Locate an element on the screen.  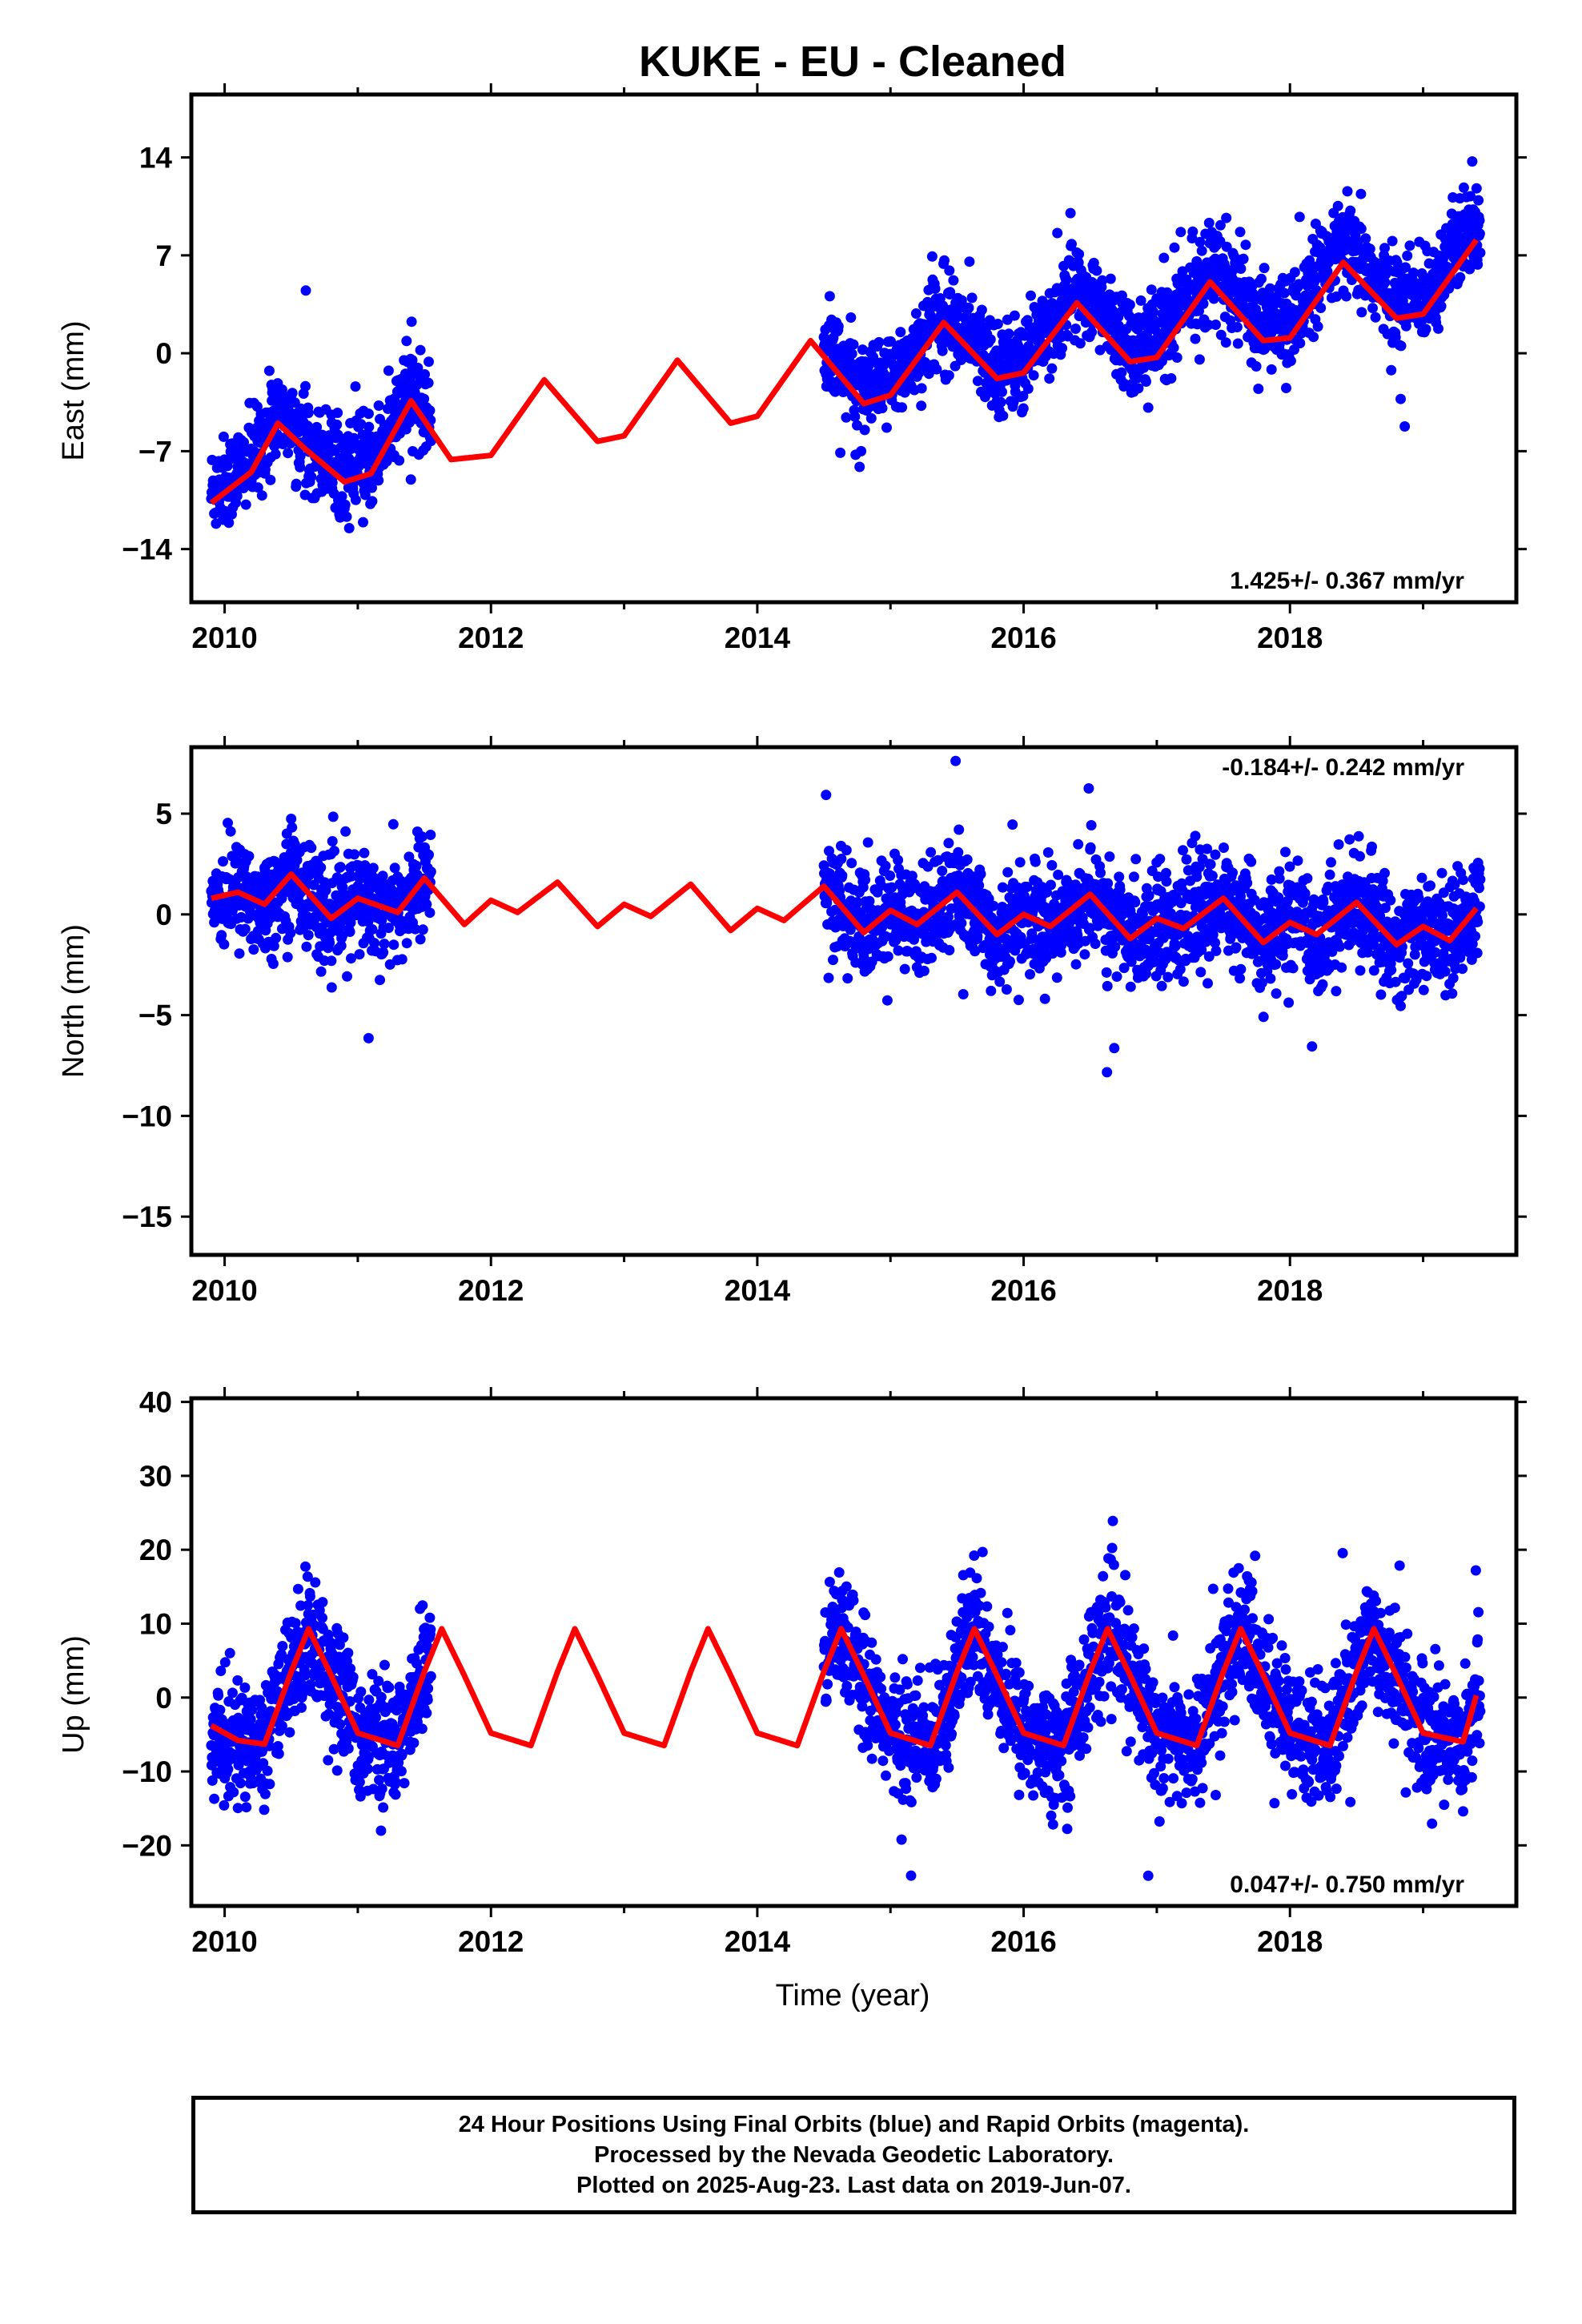
y-axis-label: East (mm) is located at coordinates (74, 390).